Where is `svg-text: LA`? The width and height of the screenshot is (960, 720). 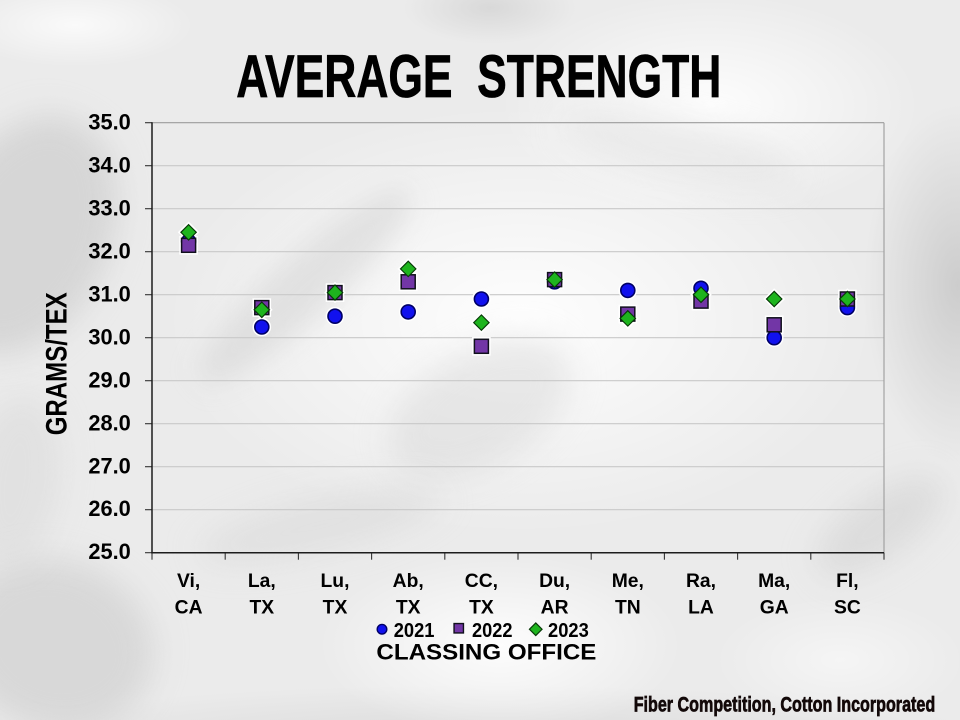
svg-text: LA is located at coordinates (701, 607).